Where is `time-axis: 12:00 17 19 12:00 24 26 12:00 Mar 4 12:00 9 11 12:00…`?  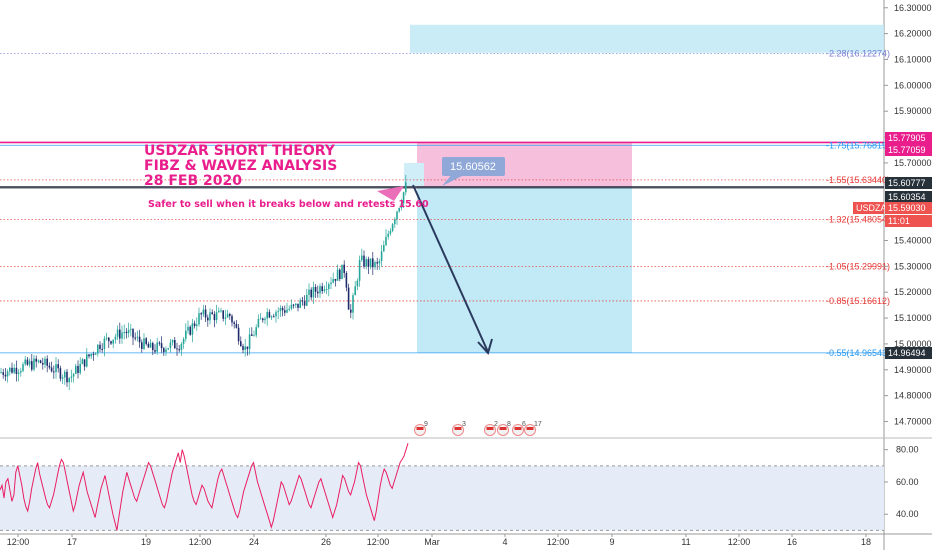 time-axis: 12:00 17 19 12:00 24 26 12:00 Mar 4 12:00 9 11 12:00… is located at coordinates (439, 540).